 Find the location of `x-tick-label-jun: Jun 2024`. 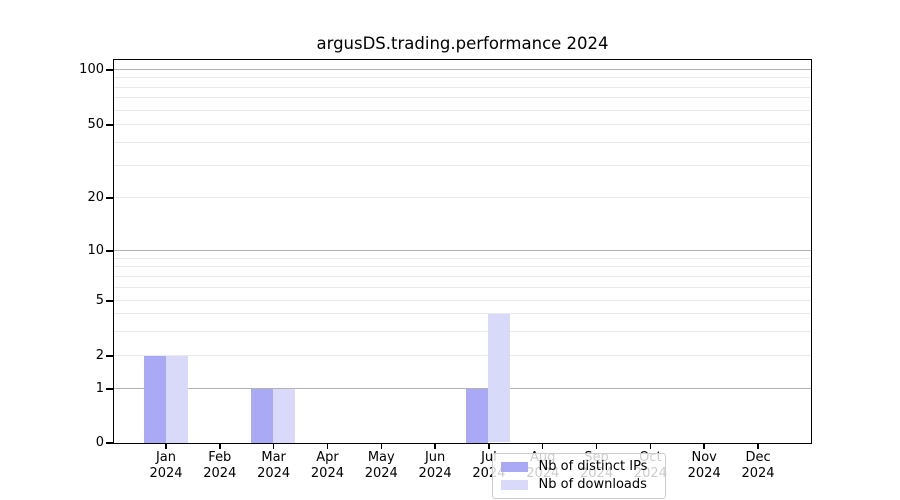

x-tick-label-jun: Jun 2024 is located at coordinates (435, 465).